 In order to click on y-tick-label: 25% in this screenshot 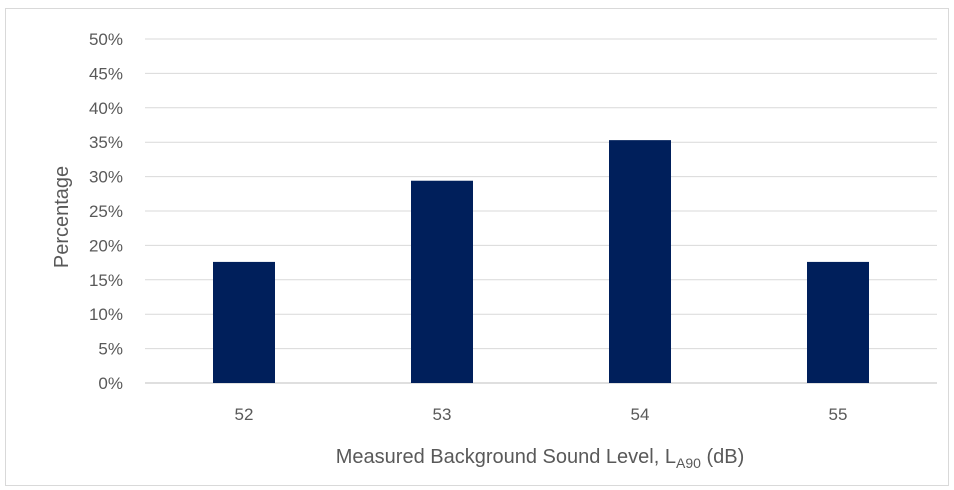, I will do `click(106, 211)`.